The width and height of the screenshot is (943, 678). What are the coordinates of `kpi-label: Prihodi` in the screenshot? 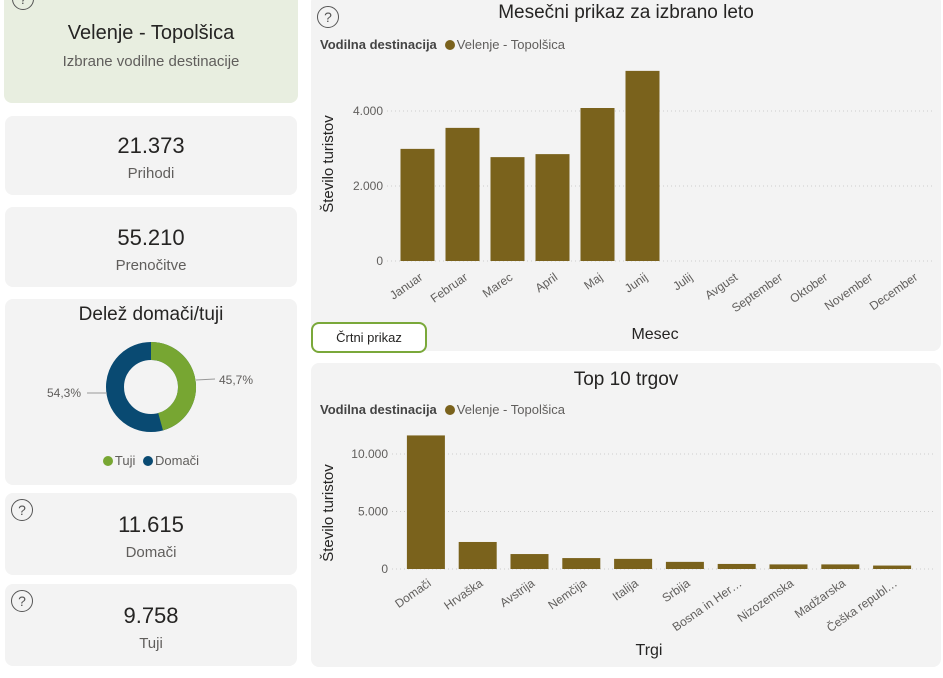 It's located at (151, 173).